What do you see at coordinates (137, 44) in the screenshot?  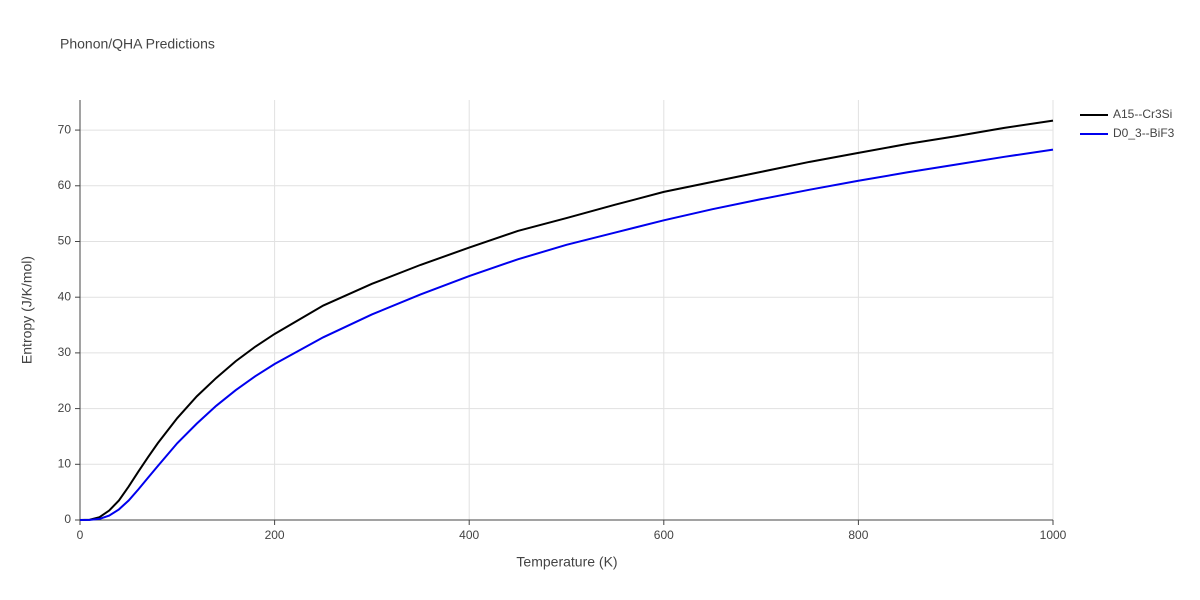 I see `chart-title: Phonon/QHA Predictions` at bounding box center [137, 44].